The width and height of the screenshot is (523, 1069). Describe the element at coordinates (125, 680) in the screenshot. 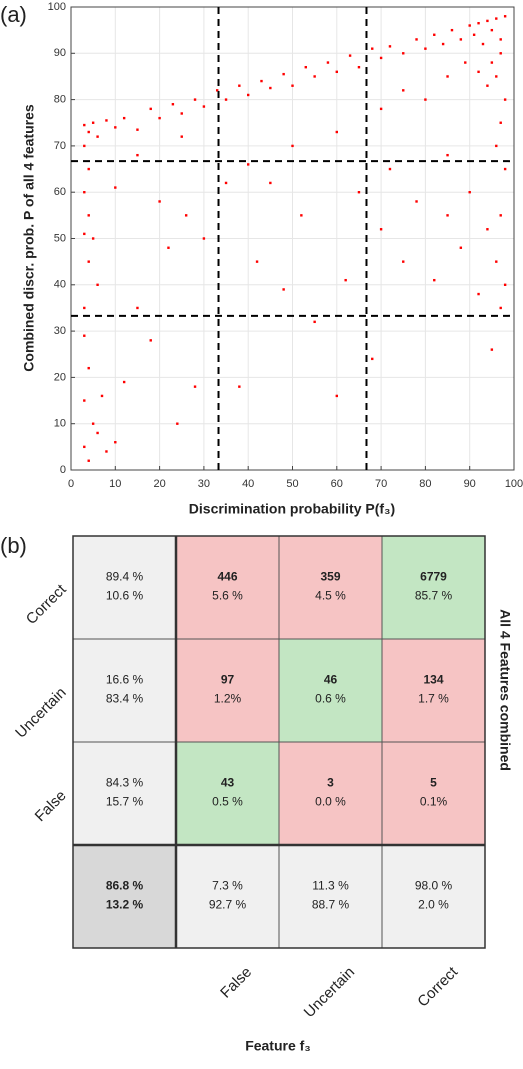

I see `cell-value: 16.6 %` at that location.